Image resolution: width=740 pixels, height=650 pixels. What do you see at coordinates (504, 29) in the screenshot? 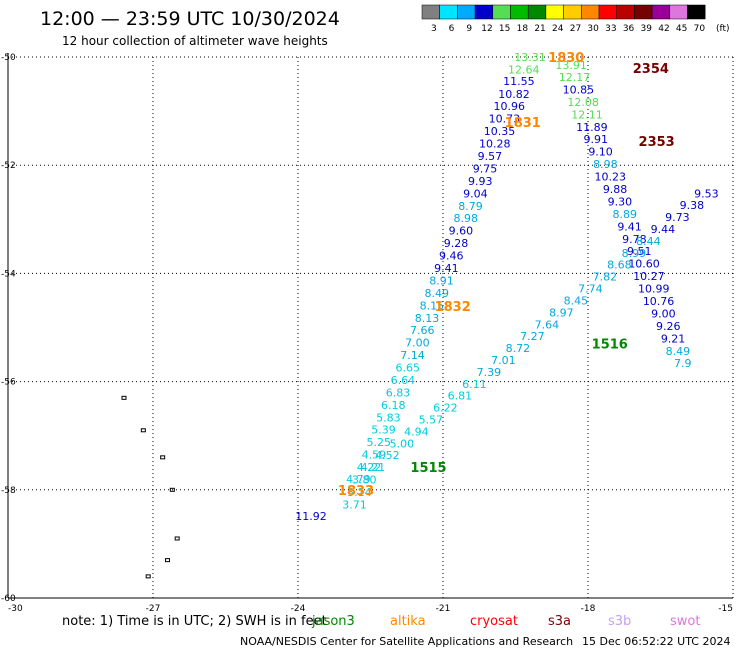
I see `legend-bin-label: 15` at bounding box center [504, 29].